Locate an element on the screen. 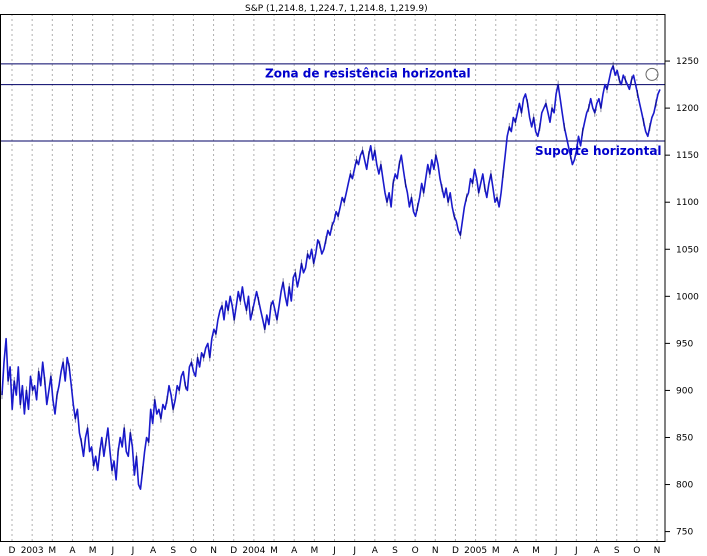  trend-marker is located at coordinates (652, 74).